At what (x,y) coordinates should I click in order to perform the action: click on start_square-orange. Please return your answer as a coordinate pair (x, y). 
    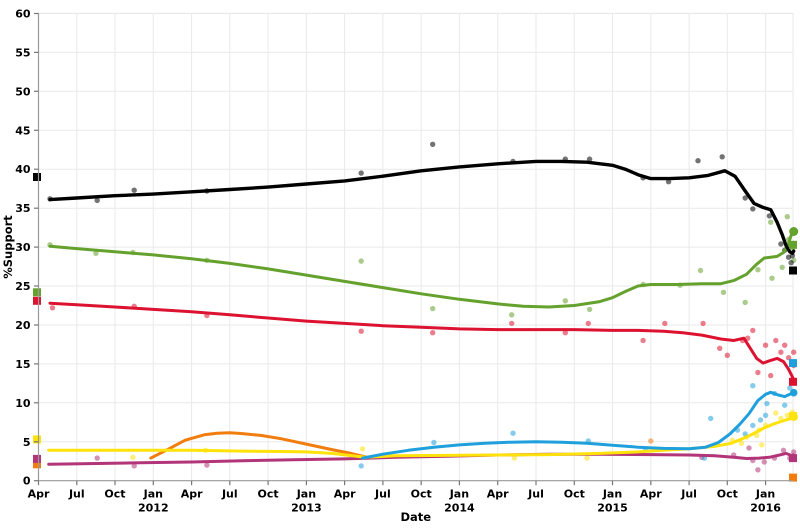
    Looking at the image, I should click on (37, 464).